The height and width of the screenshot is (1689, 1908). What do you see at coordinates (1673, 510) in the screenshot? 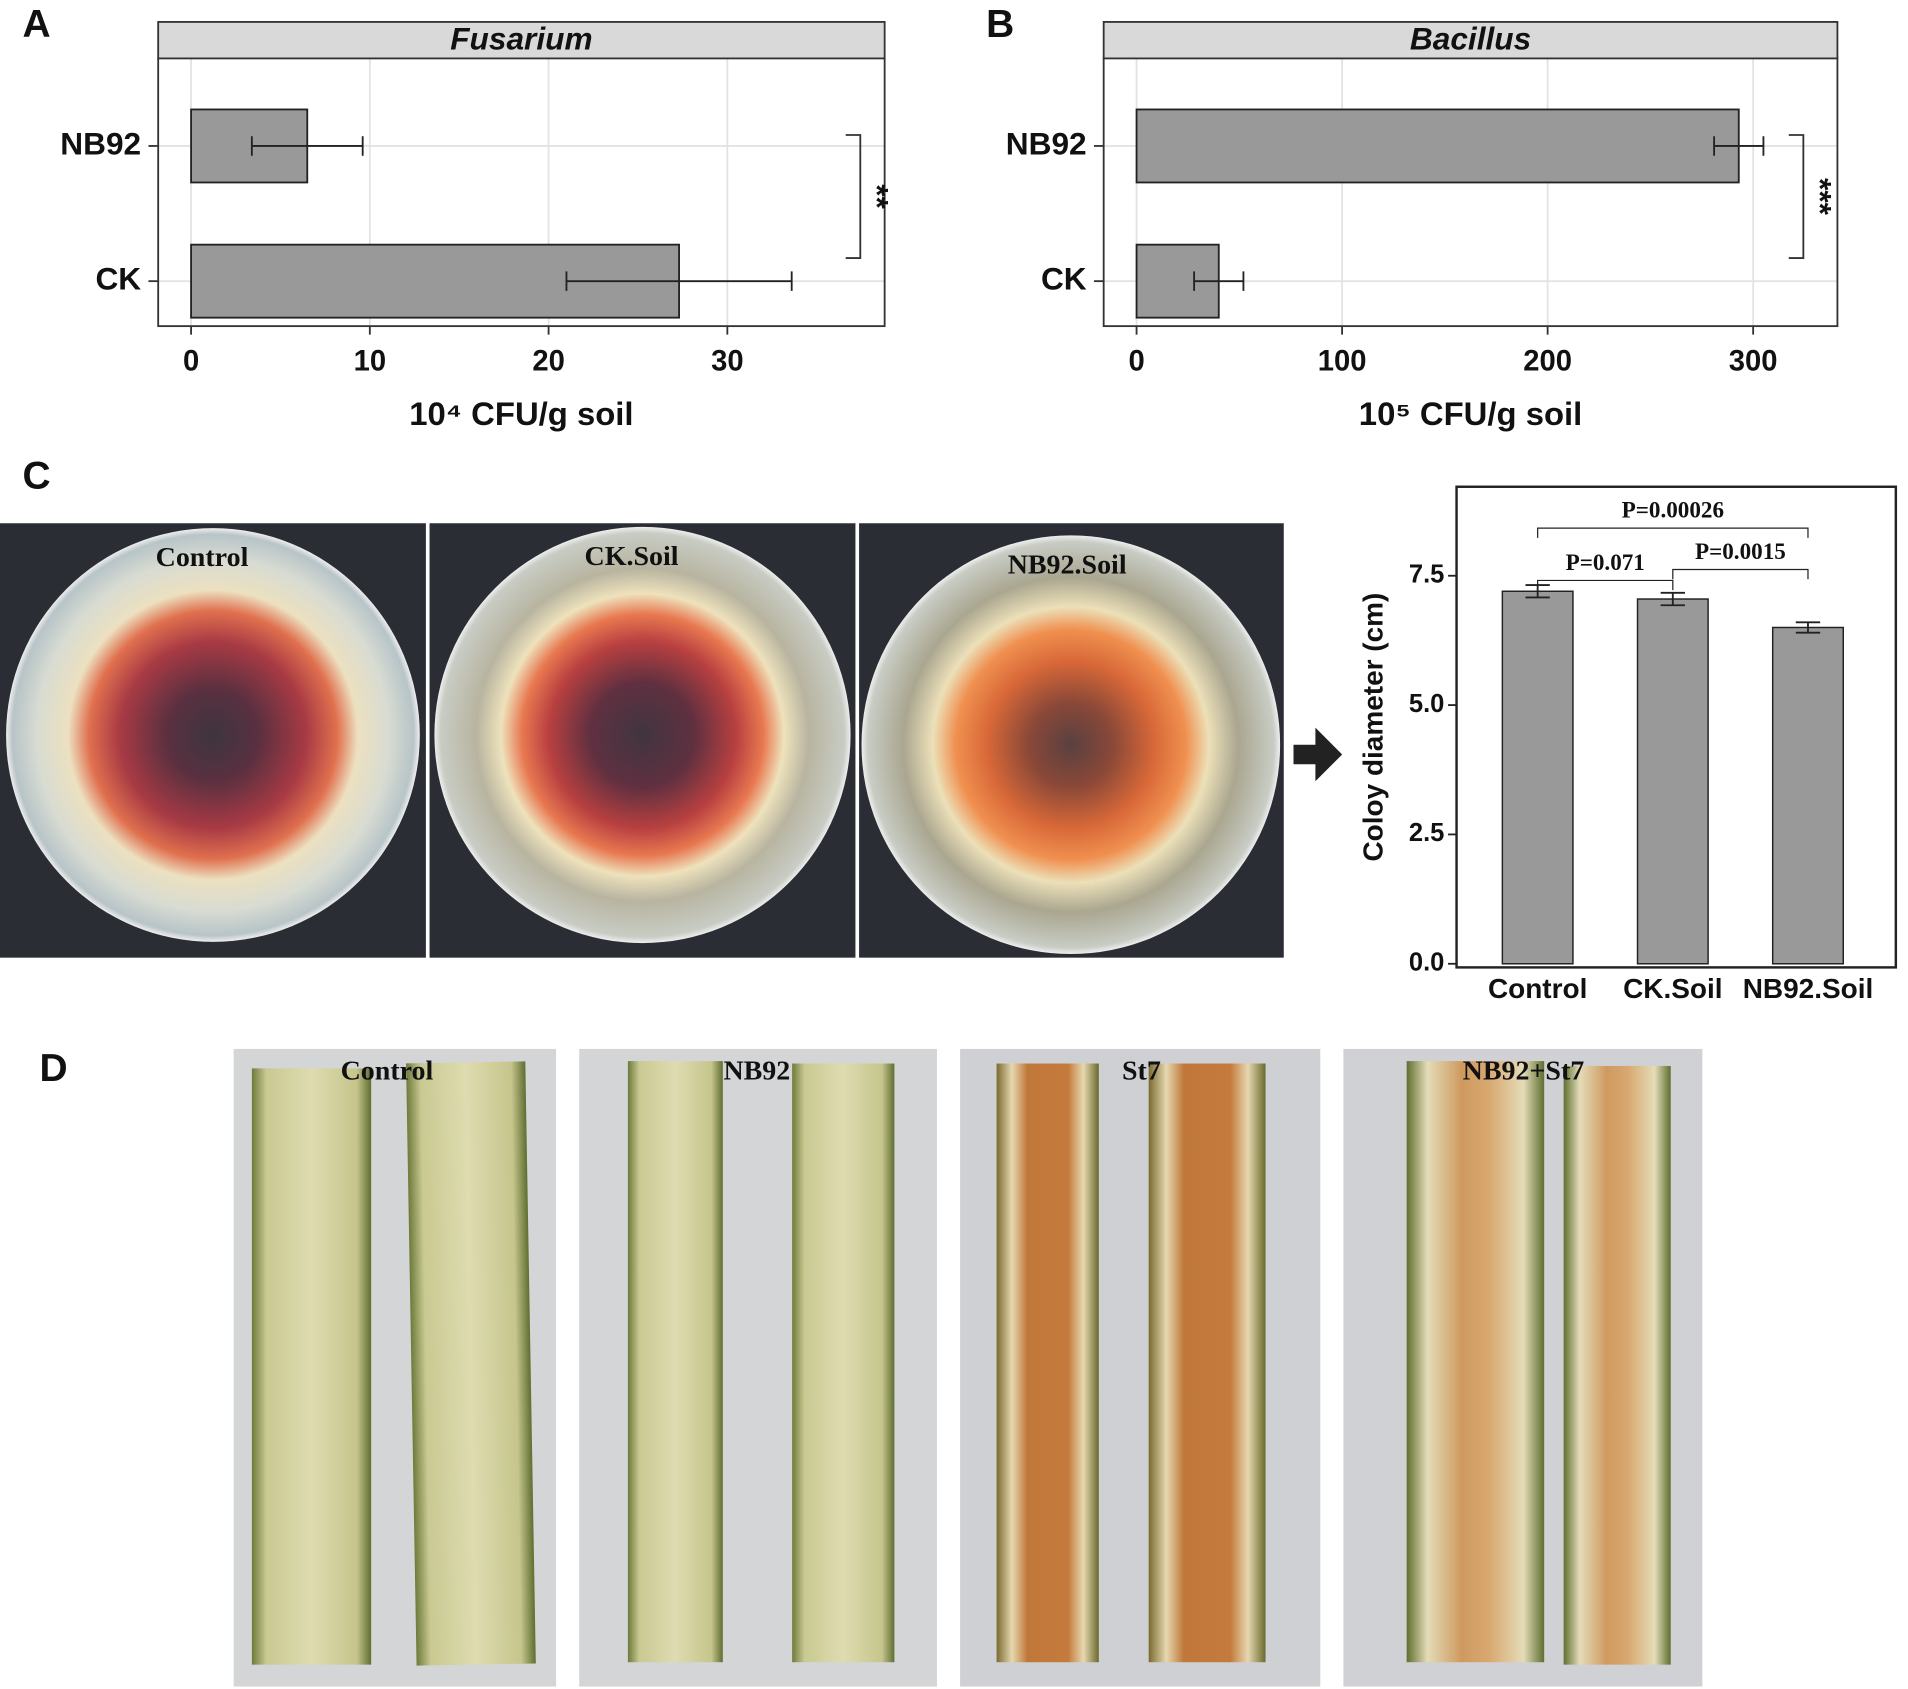
I see `p-value: P=0.00026` at bounding box center [1673, 510].